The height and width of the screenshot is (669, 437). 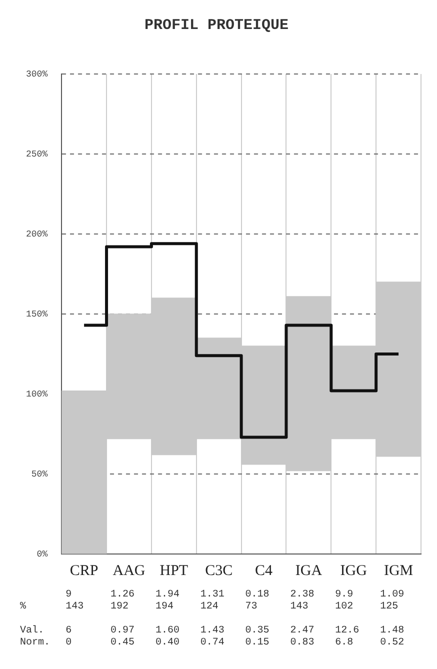 What do you see at coordinates (129, 570) in the screenshot?
I see `x-tick-label: AAG` at bounding box center [129, 570].